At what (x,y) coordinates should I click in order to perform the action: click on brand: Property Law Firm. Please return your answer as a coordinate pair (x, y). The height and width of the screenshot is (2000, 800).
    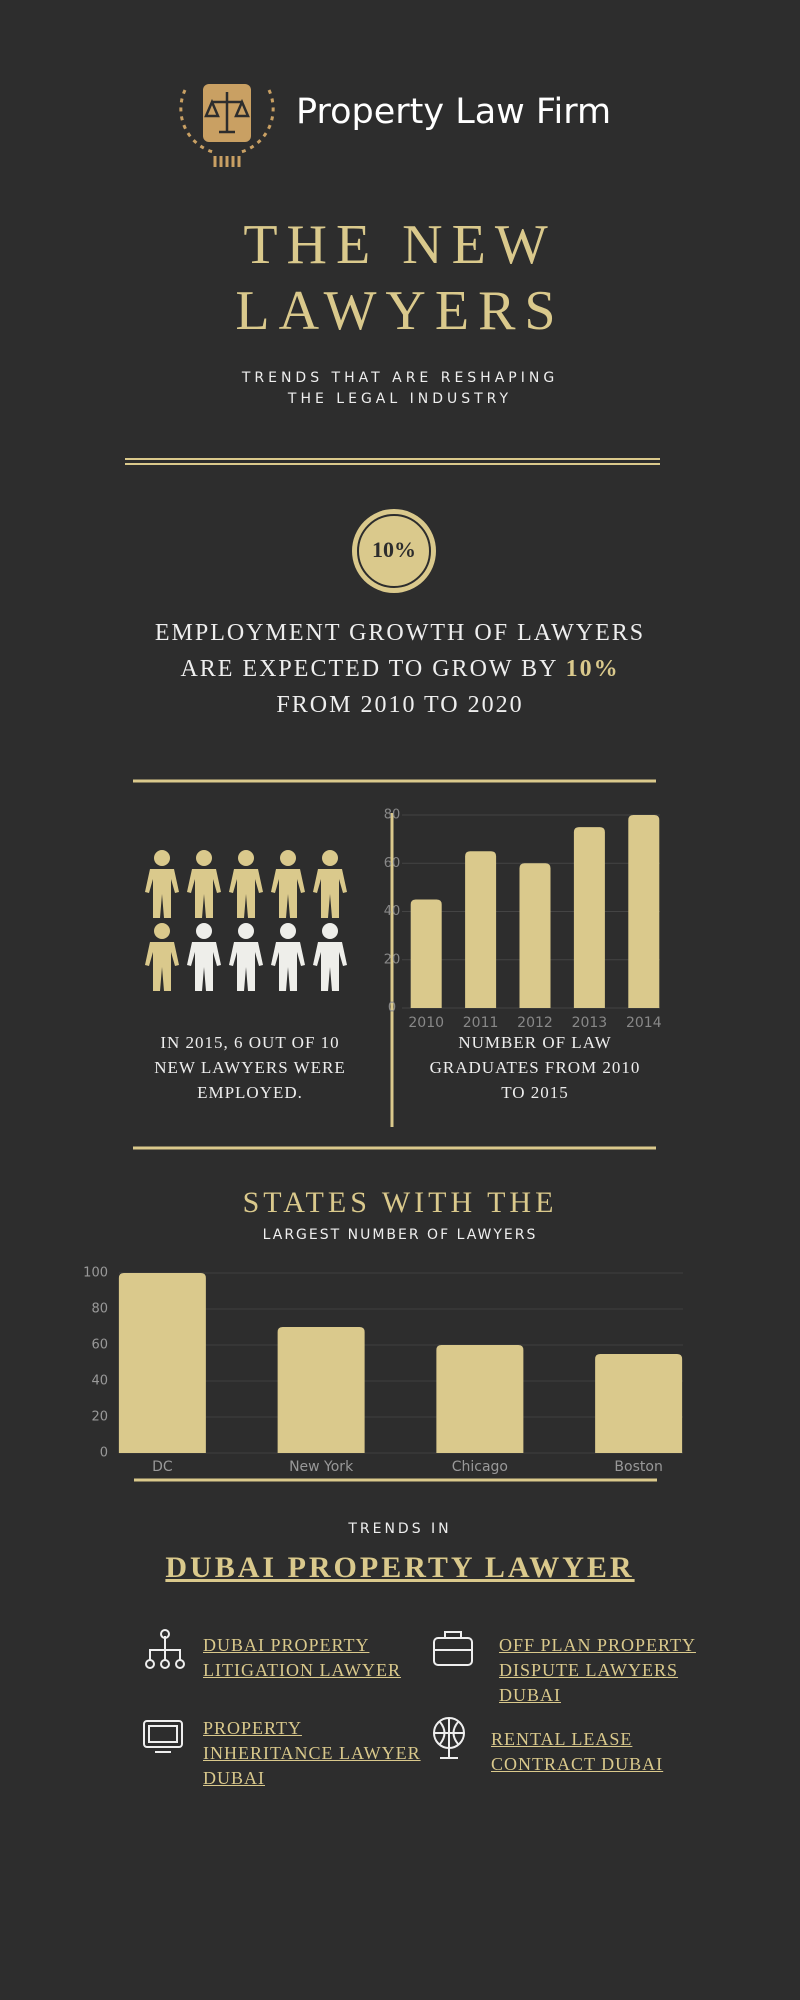
    Looking at the image, I should click on (454, 112).